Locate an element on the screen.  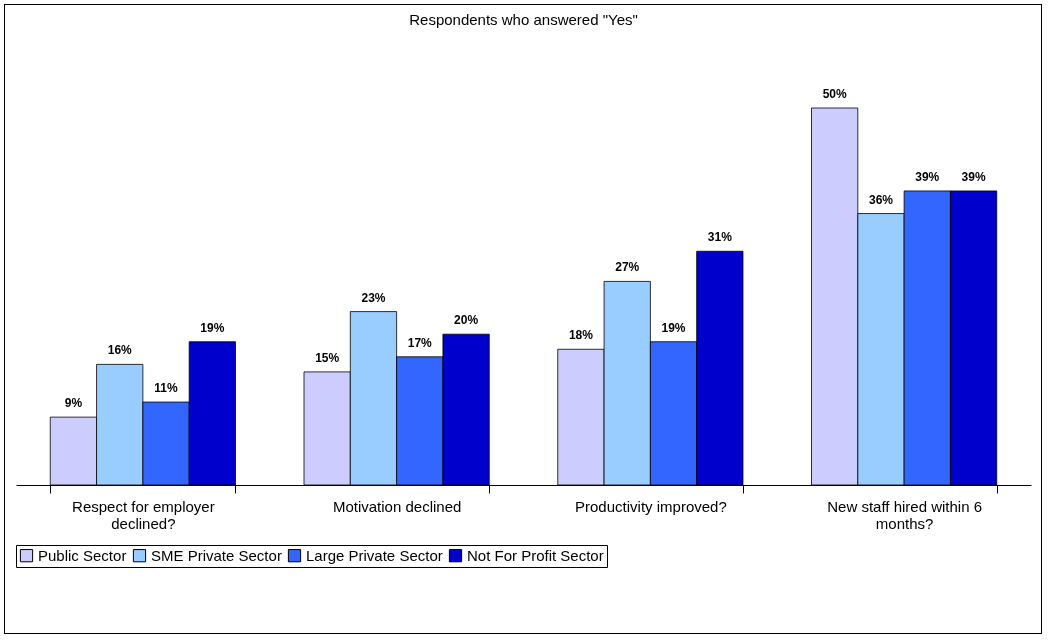
x-tick-label: Motivation declined is located at coordinates (397, 506).